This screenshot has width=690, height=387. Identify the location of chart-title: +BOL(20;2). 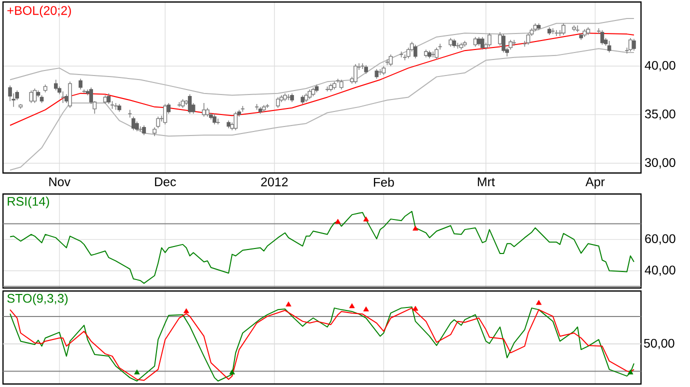
(39, 12).